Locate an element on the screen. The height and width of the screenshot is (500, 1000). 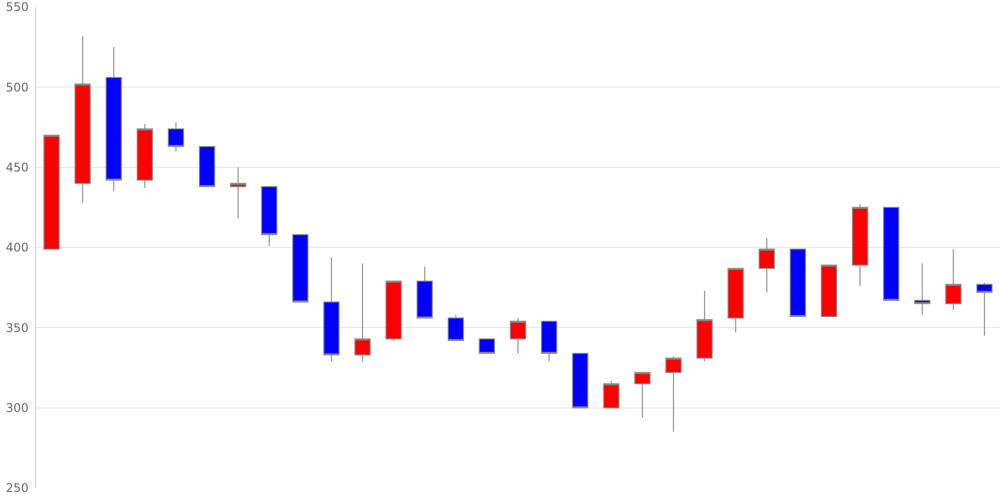
y-tick-label: 500 is located at coordinates (17, 87).